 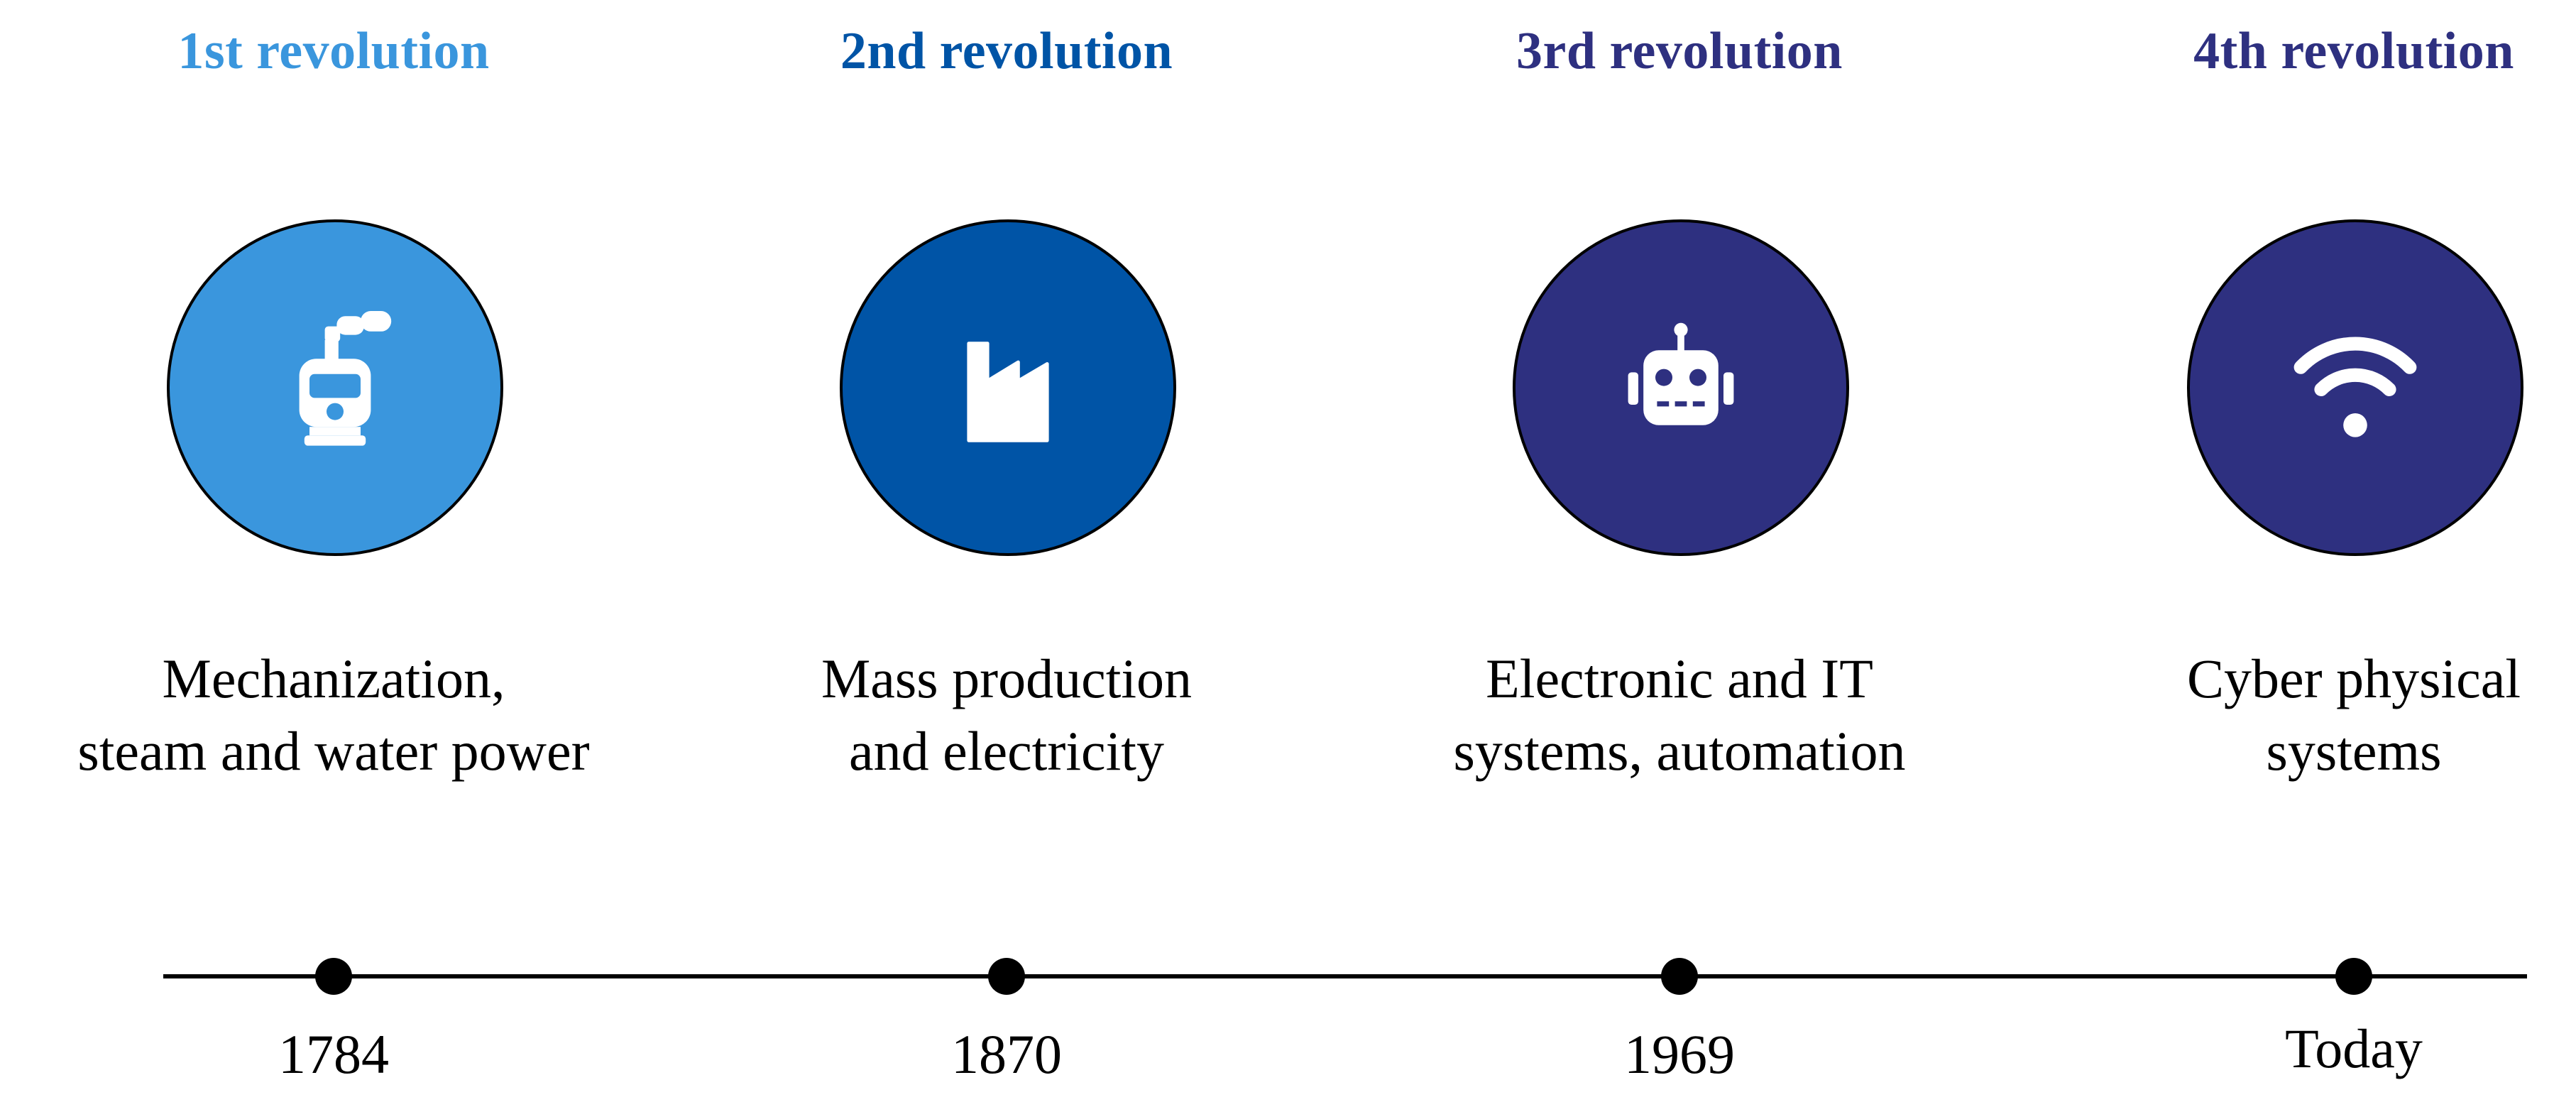 I want to click on revolution-title: 4th revolution, so click(x=2353, y=51).